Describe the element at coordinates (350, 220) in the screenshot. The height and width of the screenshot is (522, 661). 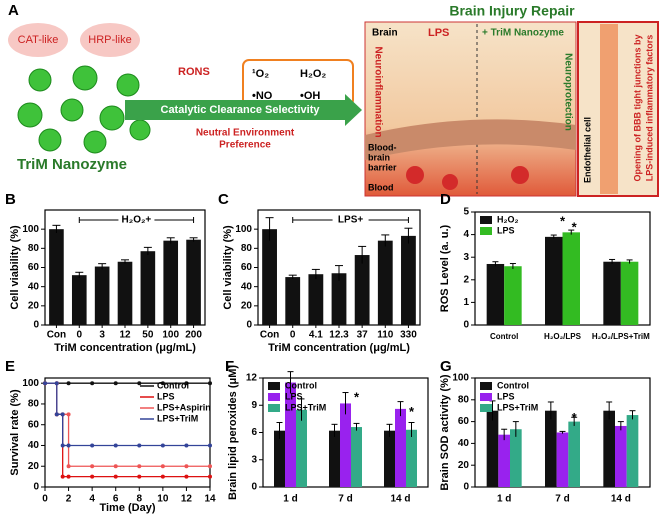
I see `annotation: LPS+` at that location.